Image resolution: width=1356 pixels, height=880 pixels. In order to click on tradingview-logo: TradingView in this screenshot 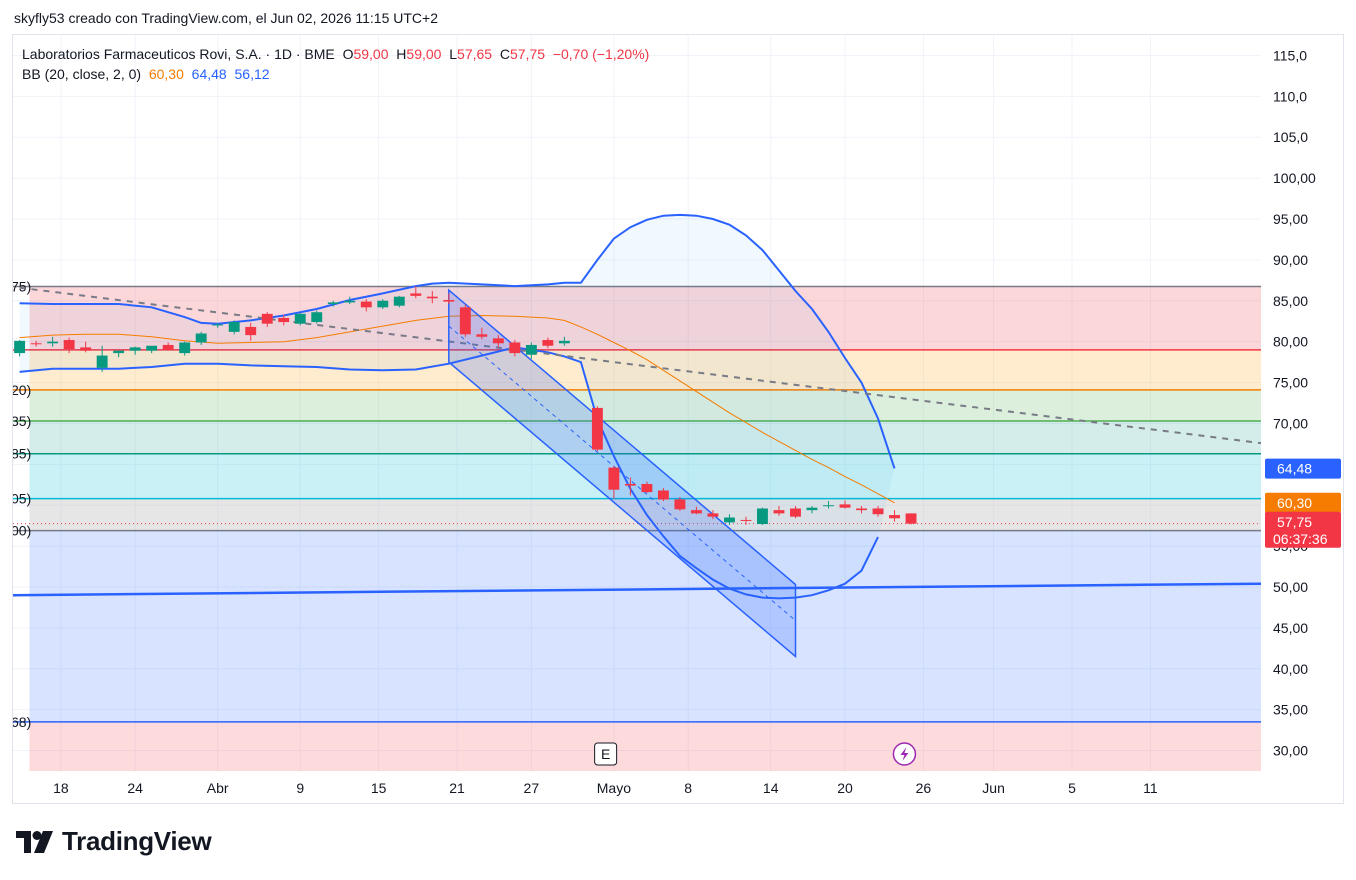, I will do `click(114, 841)`.